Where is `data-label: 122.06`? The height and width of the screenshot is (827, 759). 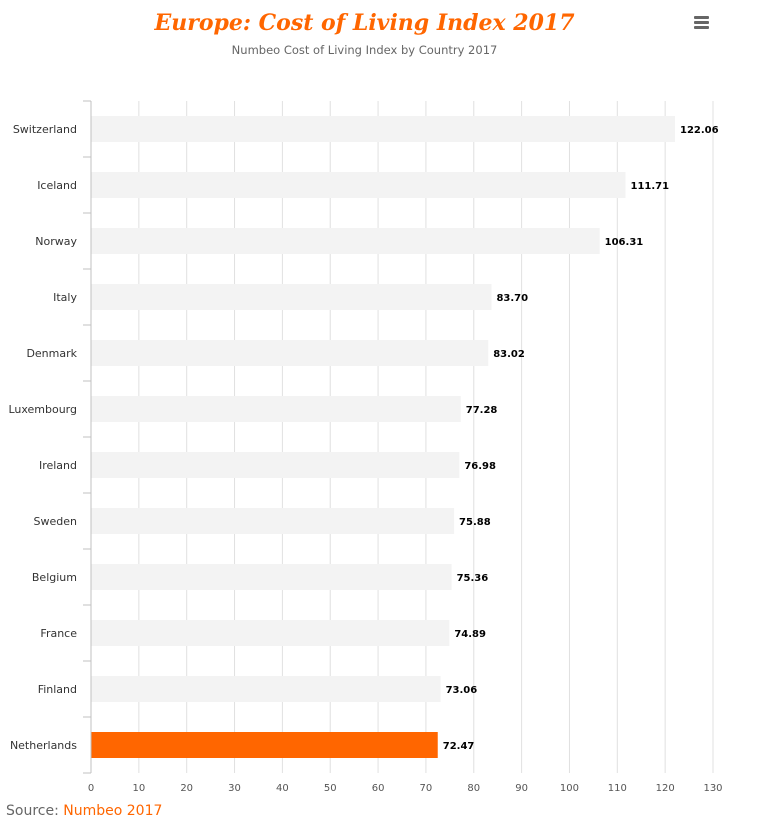
data-label: 122.06 is located at coordinates (699, 130).